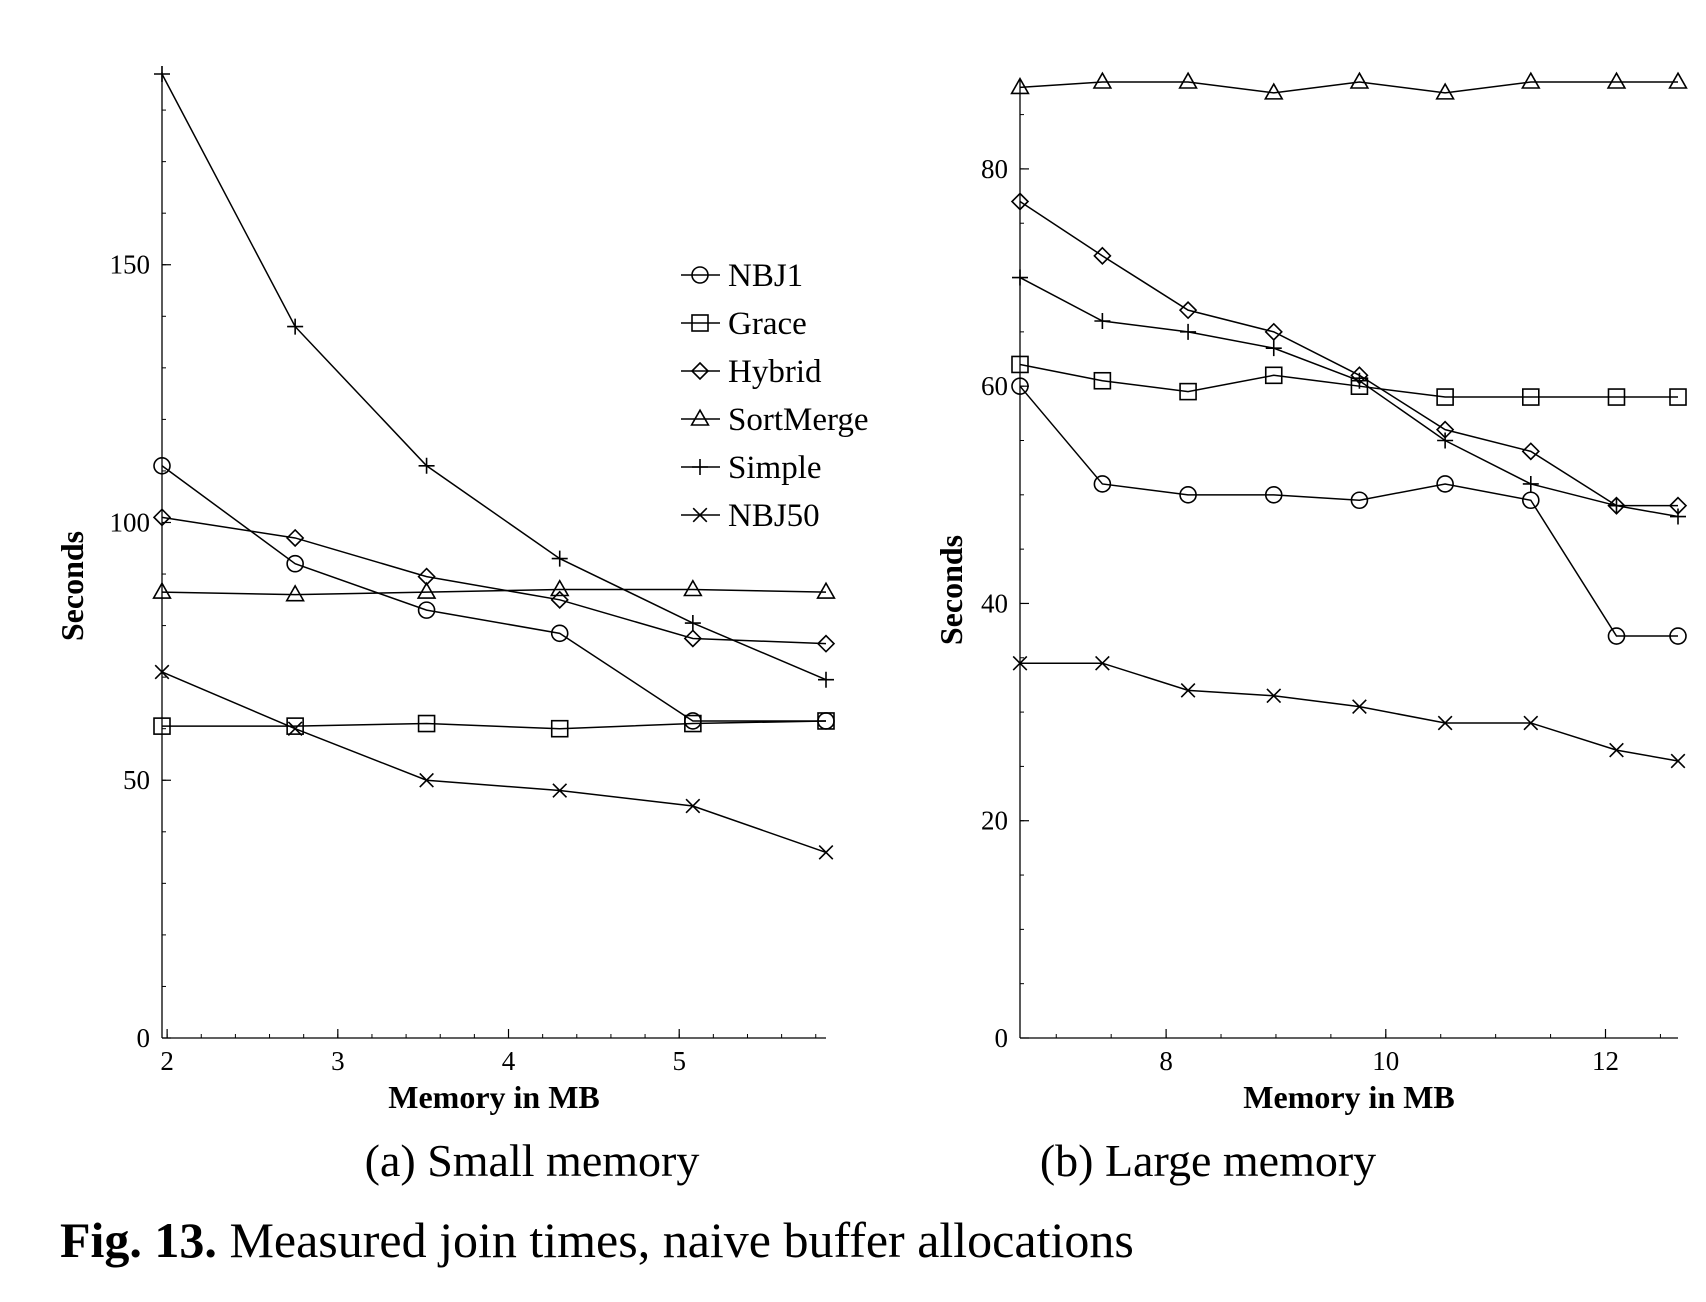 The width and height of the screenshot is (1706, 1302). What do you see at coordinates (775, 372) in the screenshot?
I see `legend-label: Hybrid` at bounding box center [775, 372].